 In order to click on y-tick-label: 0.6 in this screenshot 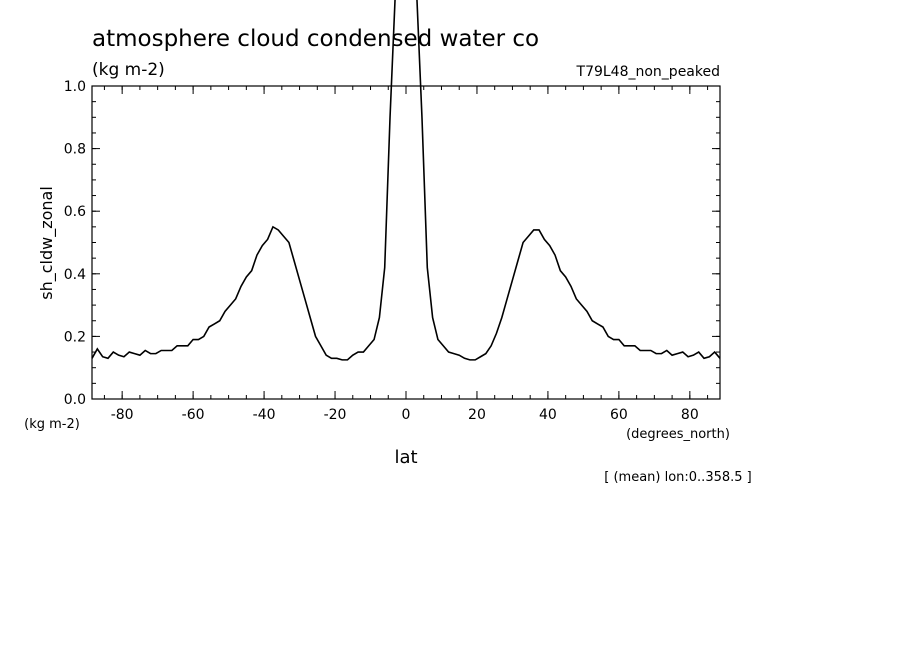, I will do `click(75, 212)`.